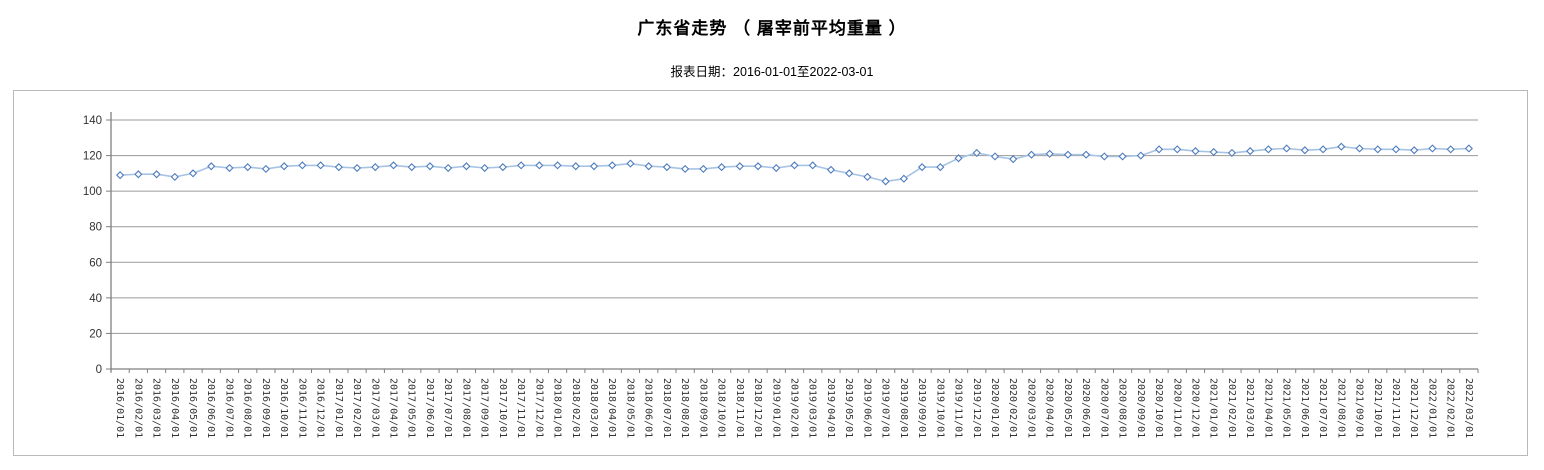 The height and width of the screenshot is (470, 1544). What do you see at coordinates (247, 408) in the screenshot?
I see `x-tick-label: 2016/08/01` at bounding box center [247, 408].